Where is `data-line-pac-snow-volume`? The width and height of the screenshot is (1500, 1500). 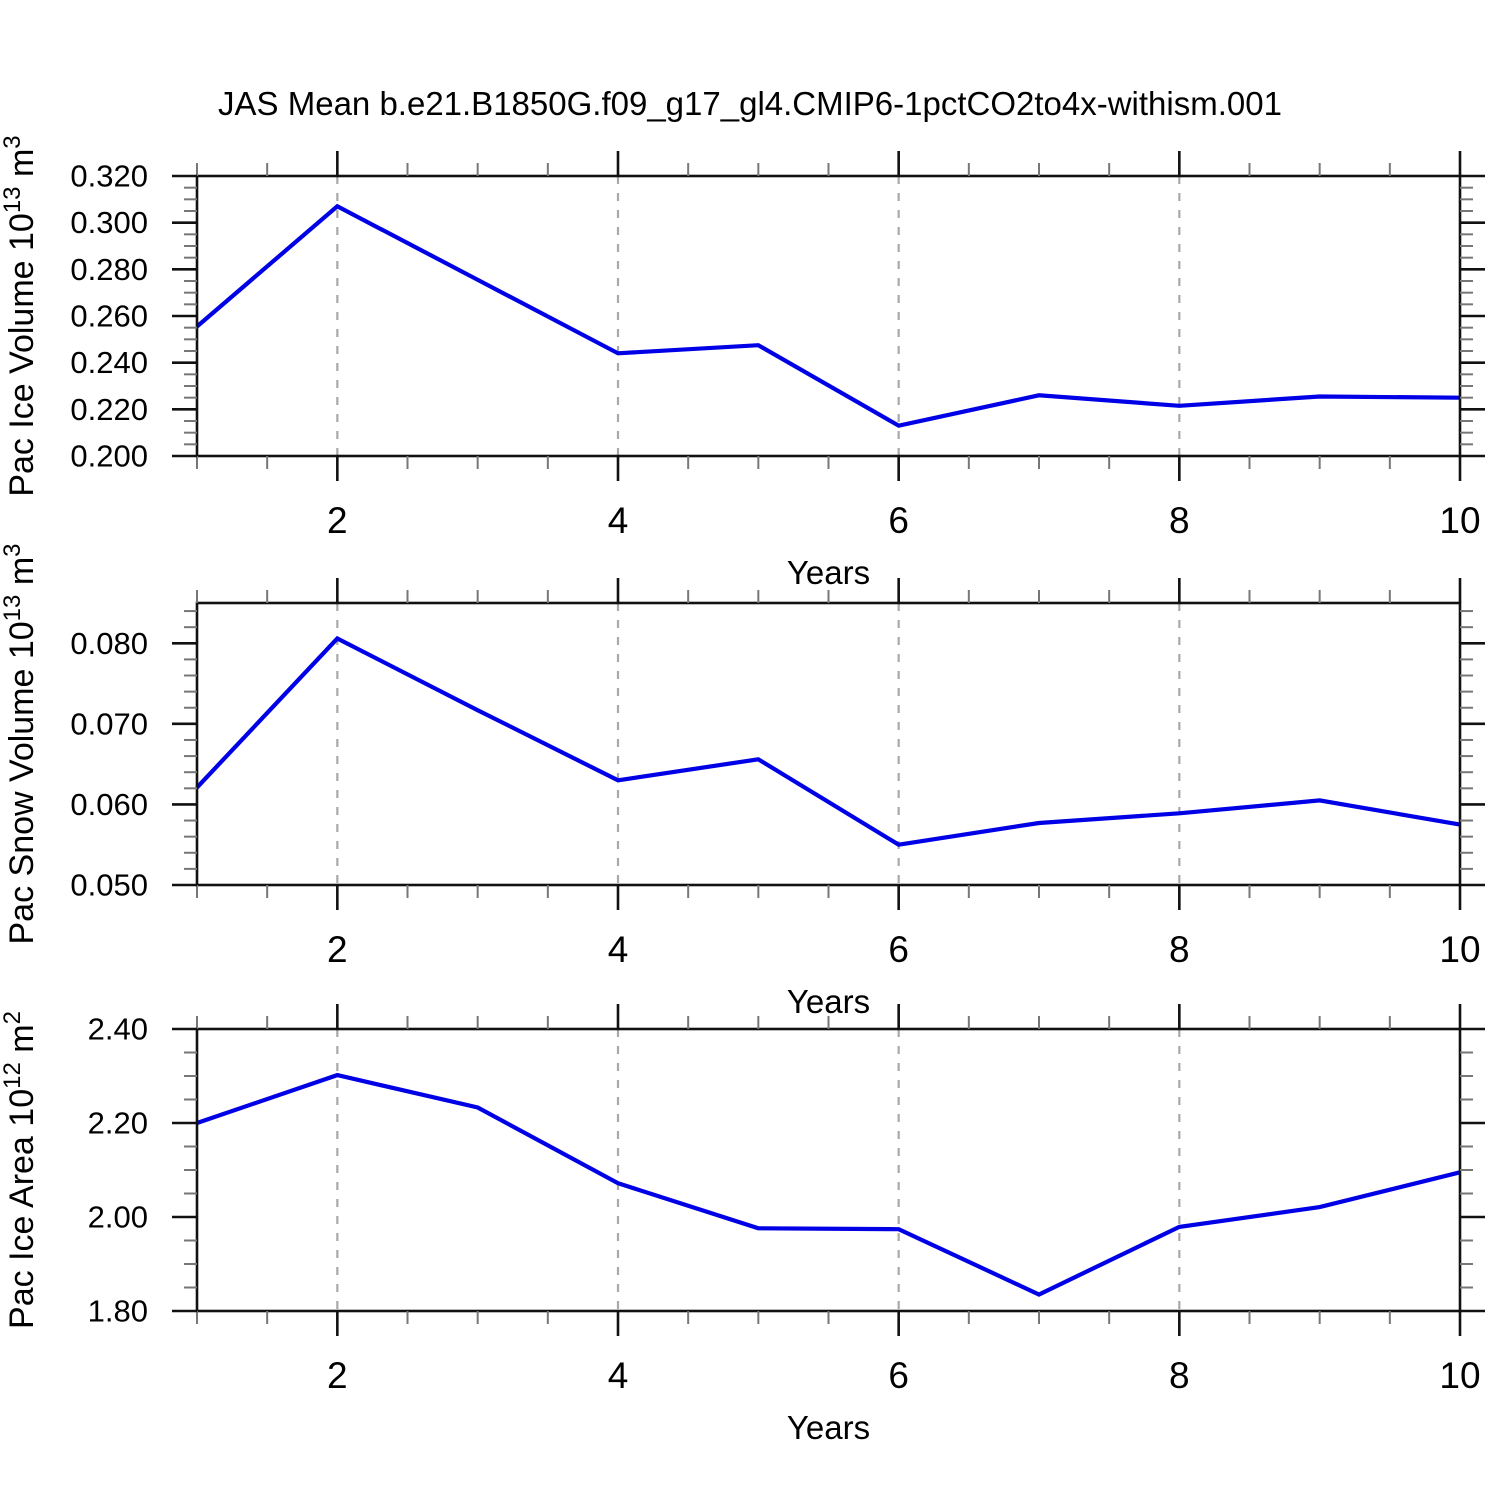 data-line-pac-snow-volume is located at coordinates (828, 741).